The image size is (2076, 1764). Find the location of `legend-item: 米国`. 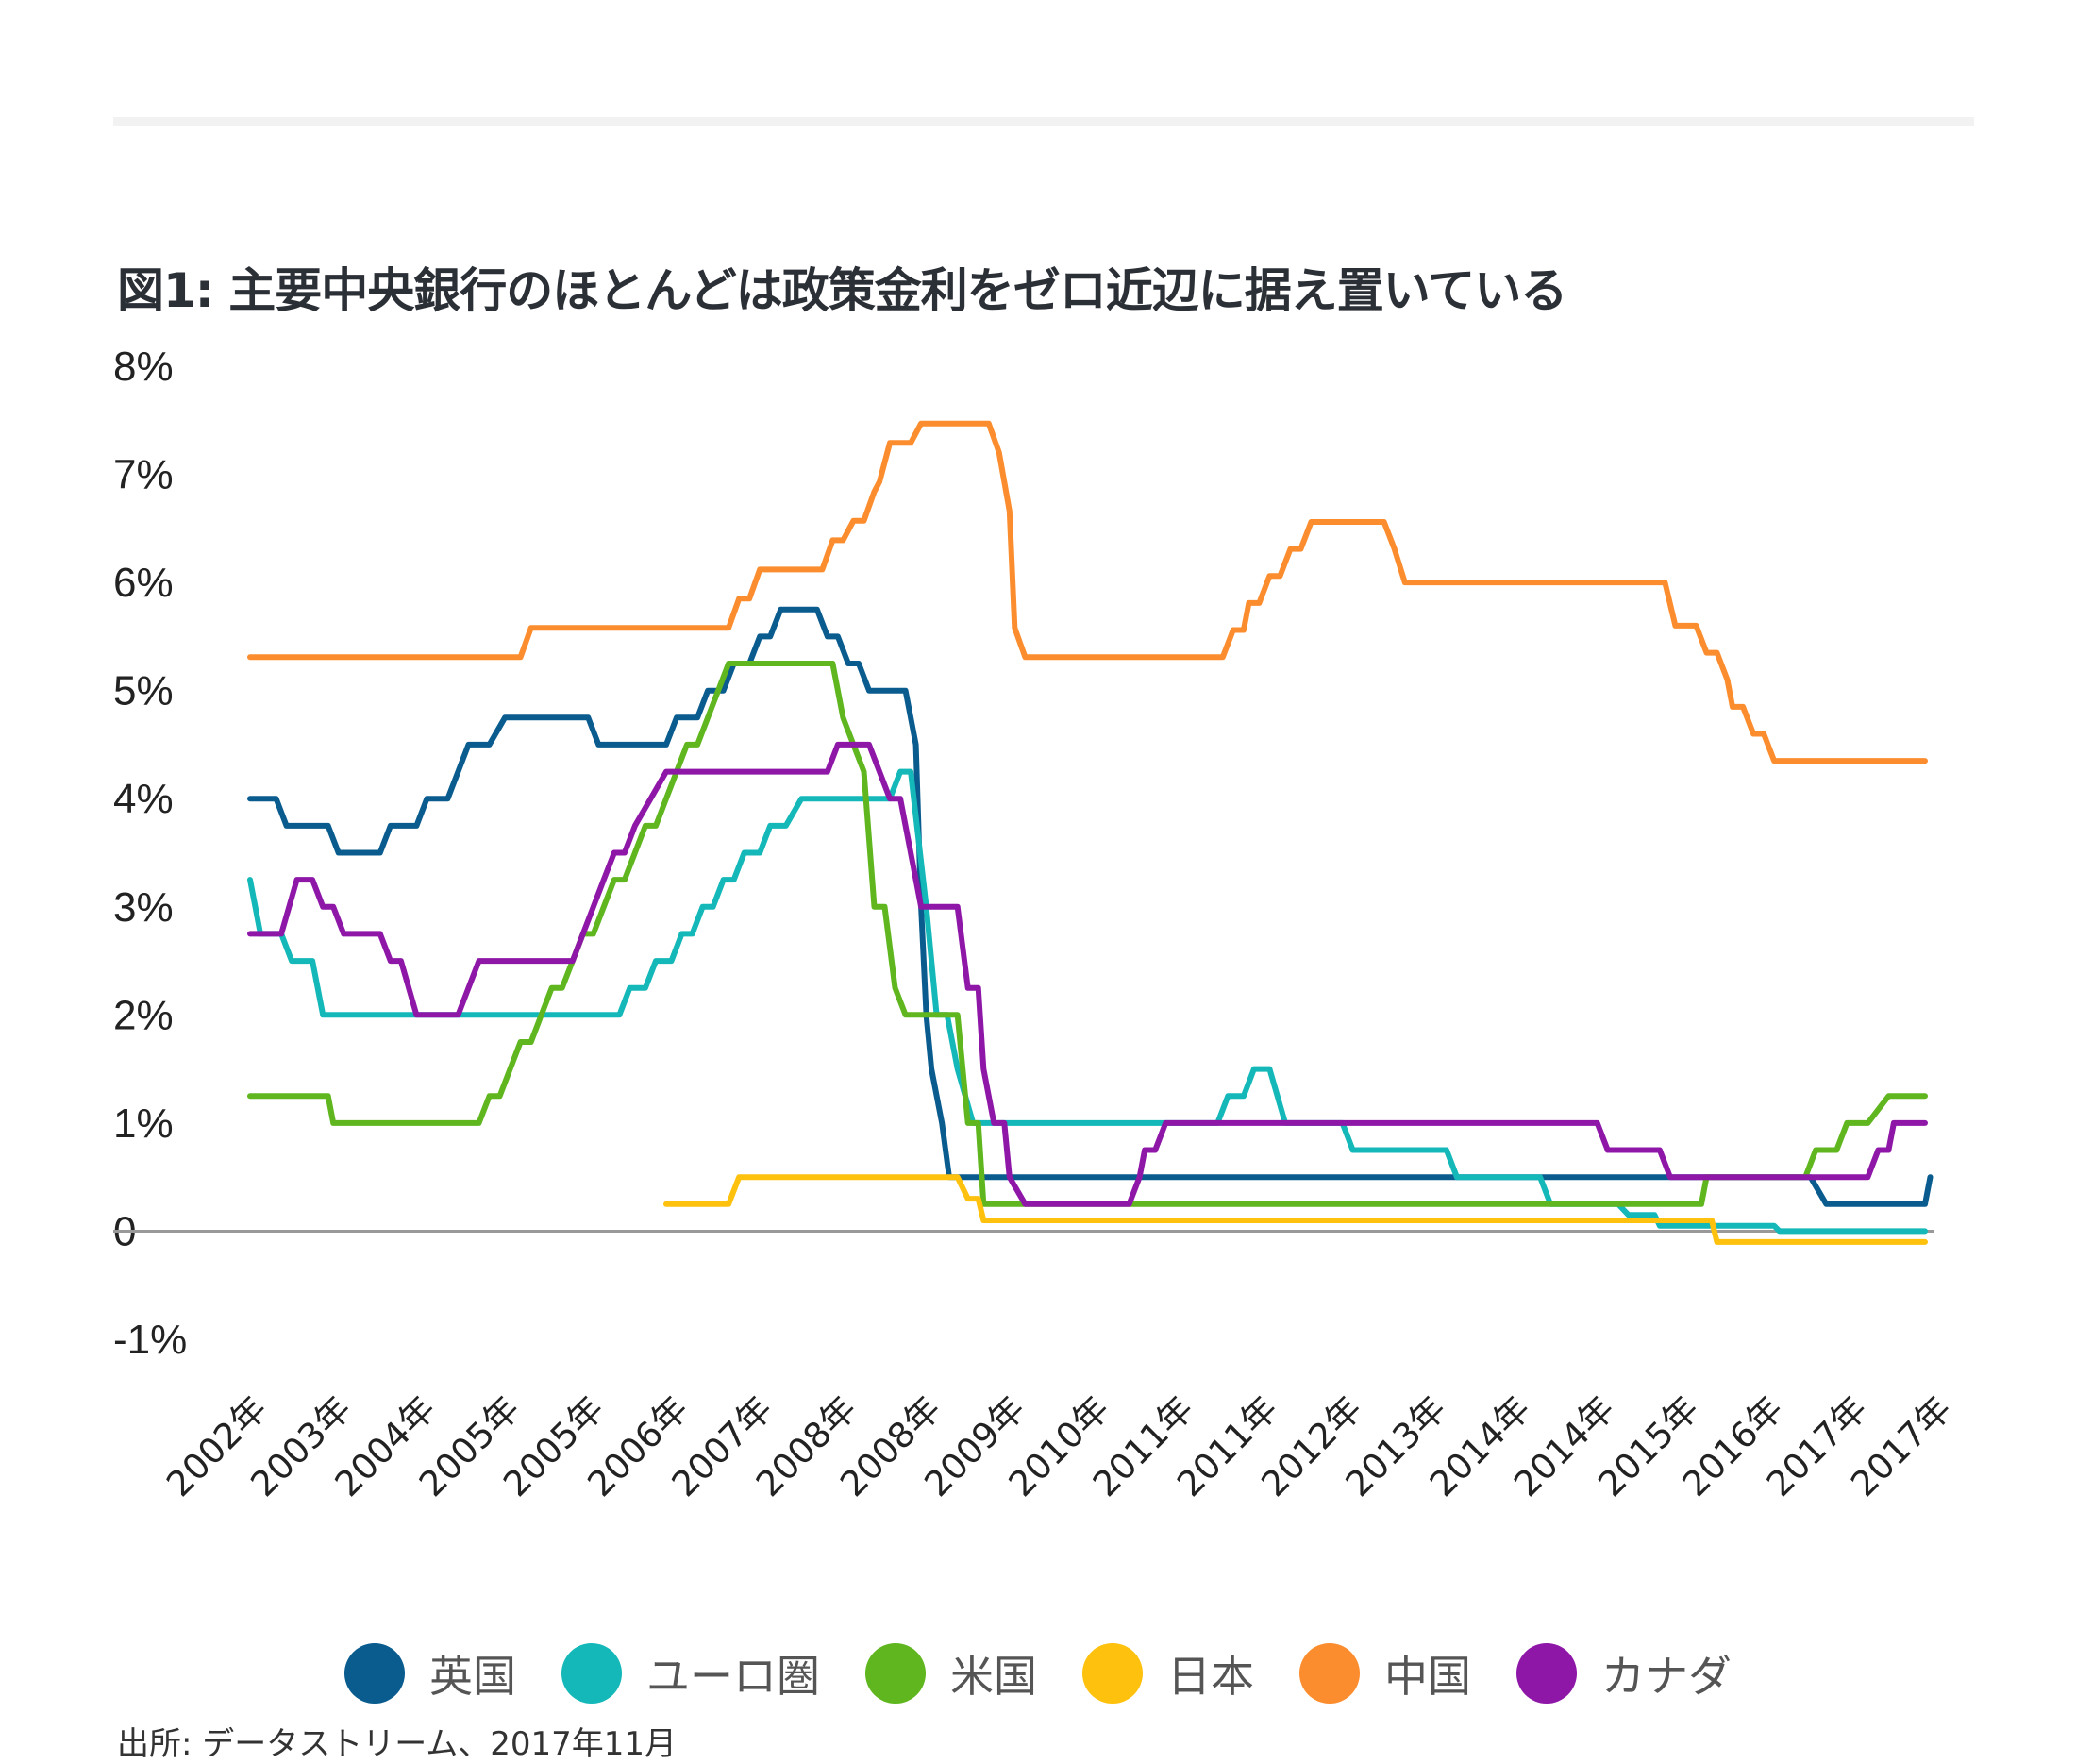

legend-item: 米国 is located at coordinates (951, 1673).